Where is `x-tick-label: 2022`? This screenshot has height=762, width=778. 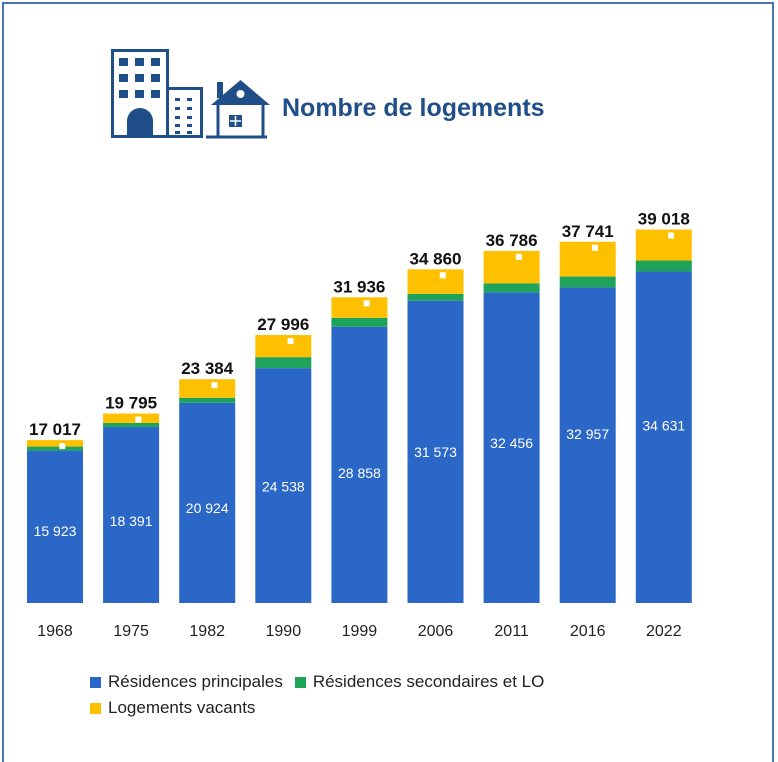 x-tick-label: 2022 is located at coordinates (664, 631).